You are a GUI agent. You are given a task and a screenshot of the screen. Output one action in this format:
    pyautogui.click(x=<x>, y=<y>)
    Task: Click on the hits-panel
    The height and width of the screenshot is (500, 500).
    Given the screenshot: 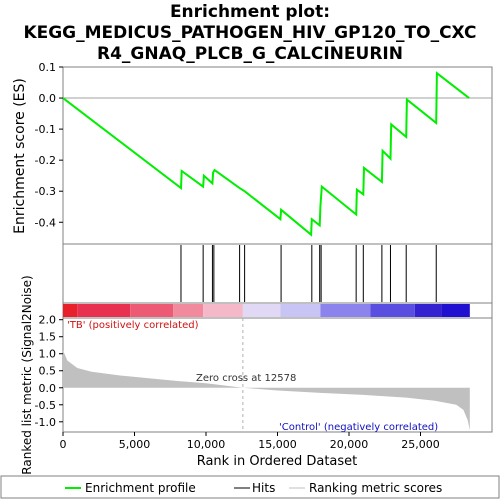 What is the action you would take?
    pyautogui.click(x=277, y=273)
    